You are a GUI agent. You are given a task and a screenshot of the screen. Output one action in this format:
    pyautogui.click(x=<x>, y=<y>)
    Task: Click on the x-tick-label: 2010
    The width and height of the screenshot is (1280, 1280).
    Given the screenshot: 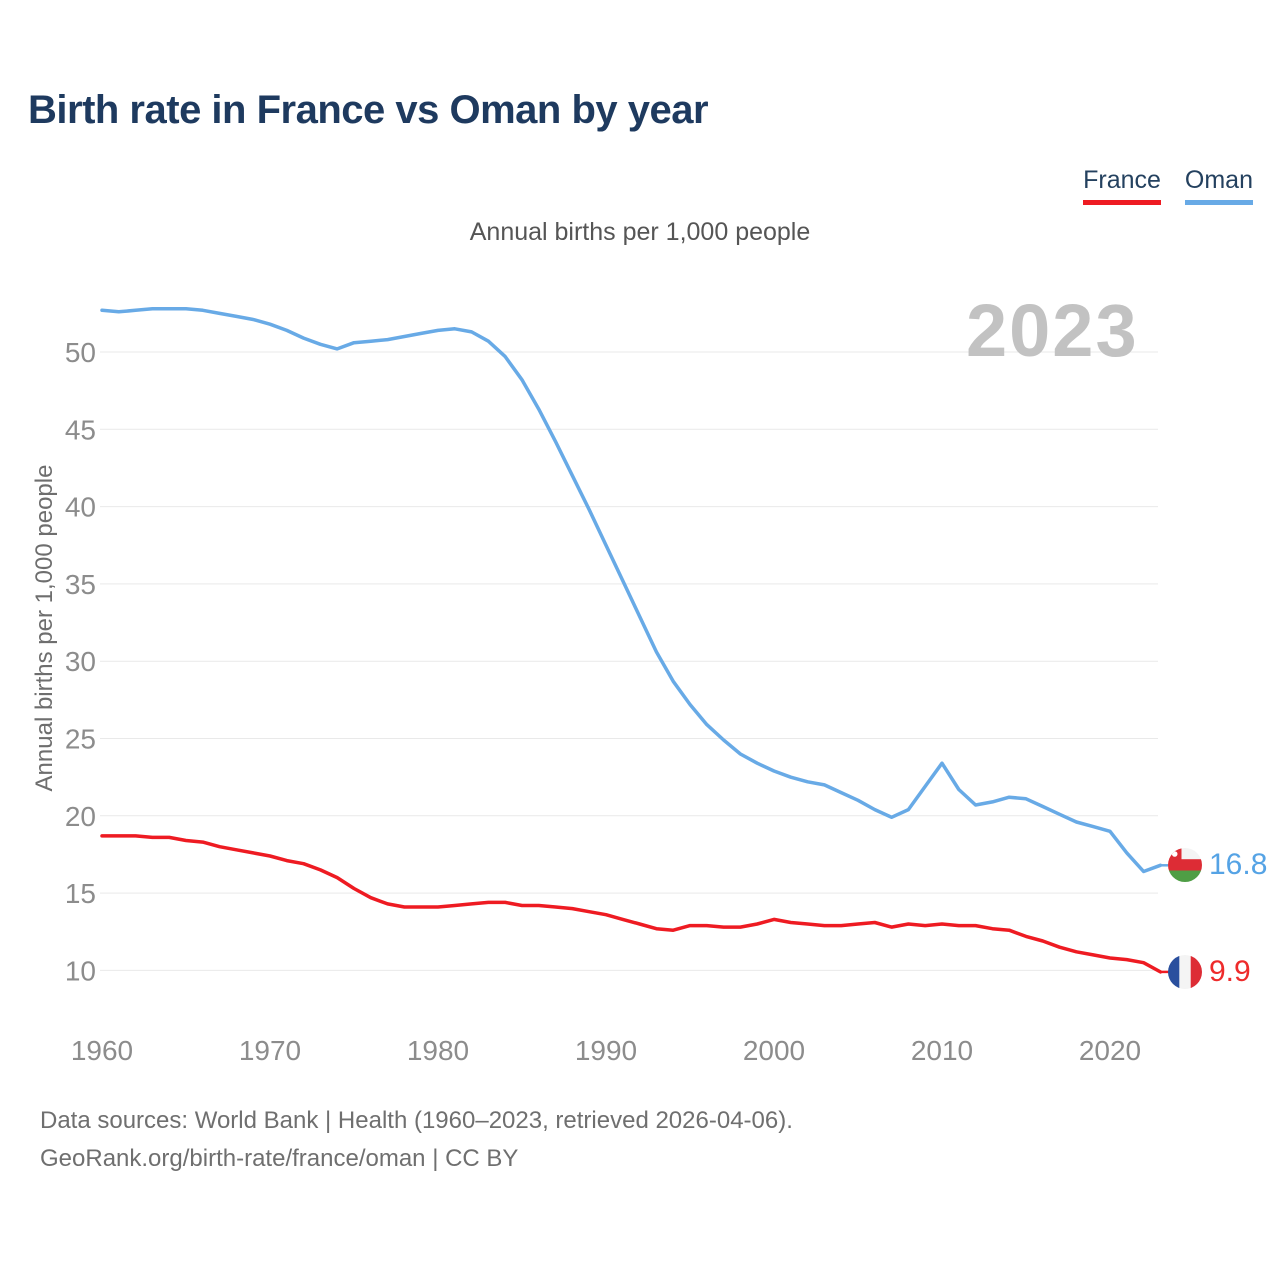 What is the action you would take?
    pyautogui.click(x=942, y=1050)
    